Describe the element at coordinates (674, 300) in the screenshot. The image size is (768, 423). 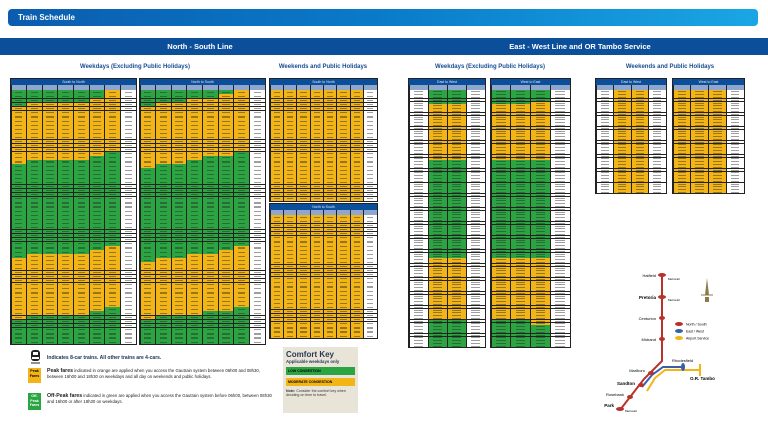
I see `metrorail-label: Metrorail` at that location.